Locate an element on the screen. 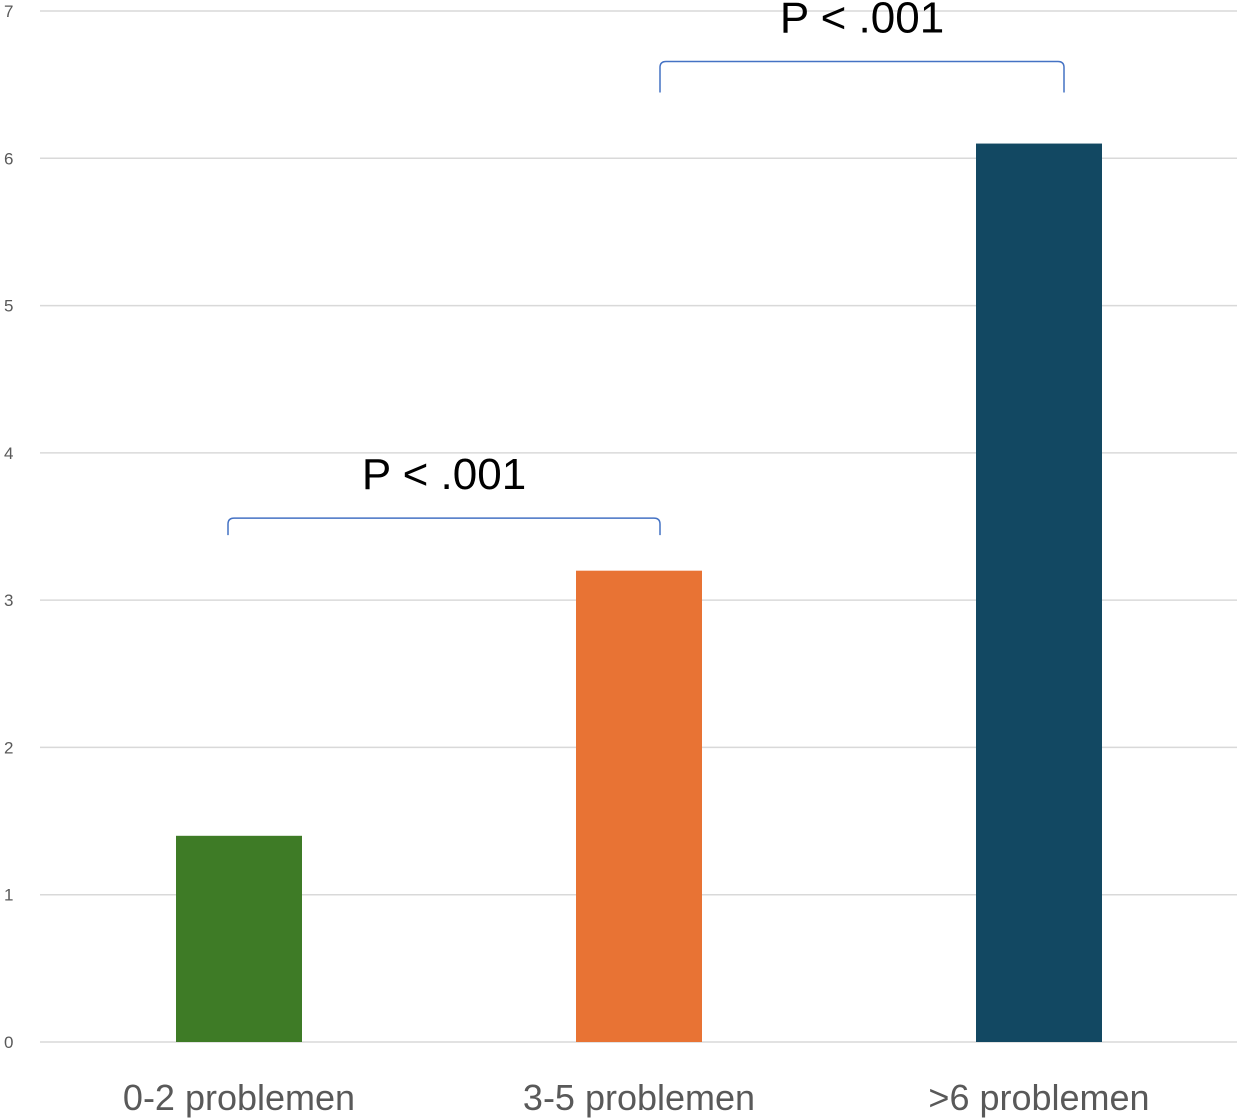 This screenshot has height=1118, width=1237. x-axis-labels: 0-2 problemen 3-5 problemen >6 problemen is located at coordinates (636, 1097).